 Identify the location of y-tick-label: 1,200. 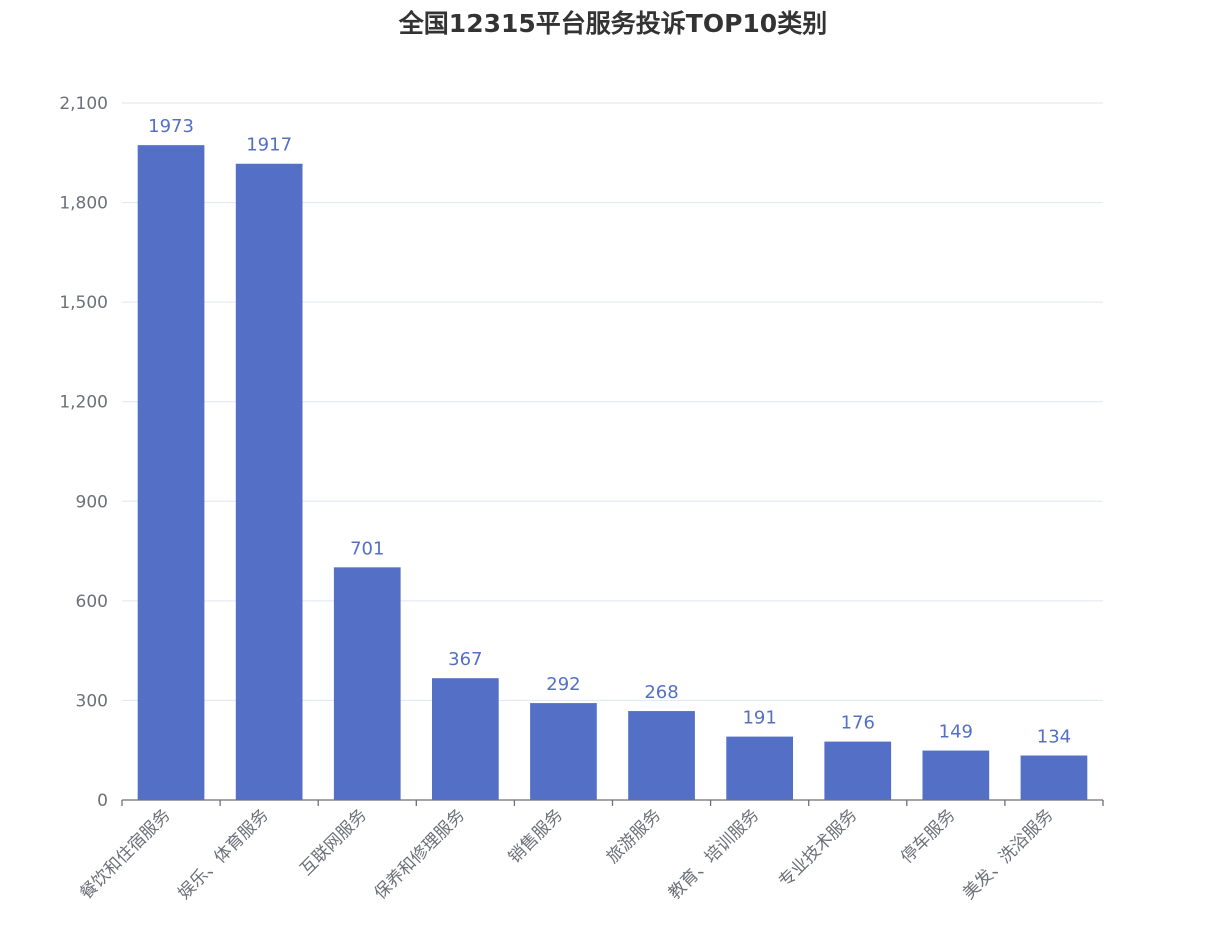
(83, 403).